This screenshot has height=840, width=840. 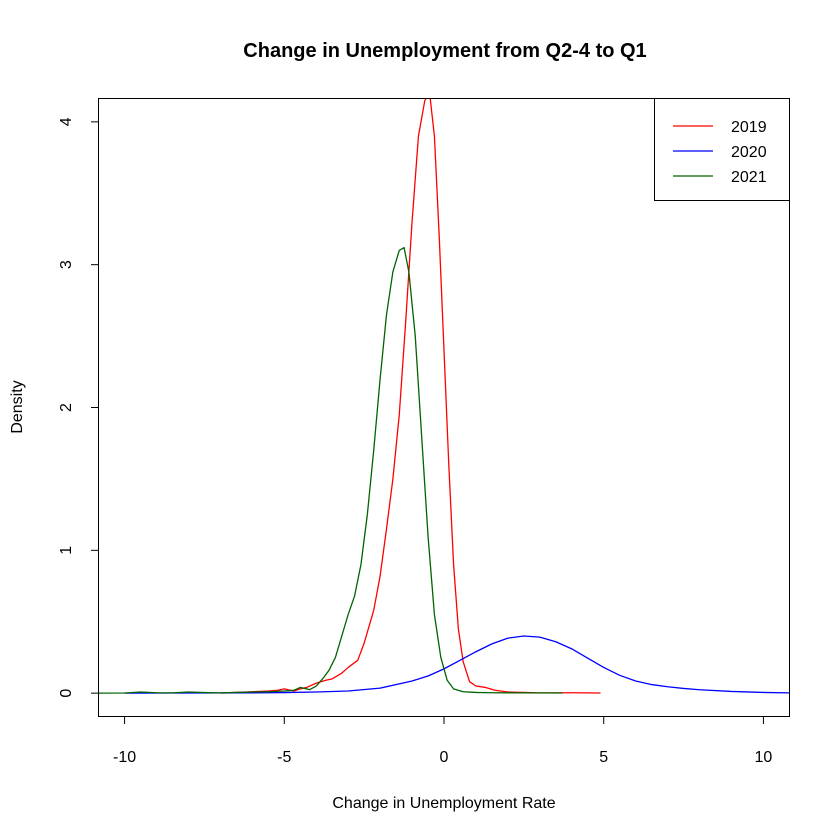 What do you see at coordinates (284, 757) in the screenshot?
I see `x-tick-label: -5` at bounding box center [284, 757].